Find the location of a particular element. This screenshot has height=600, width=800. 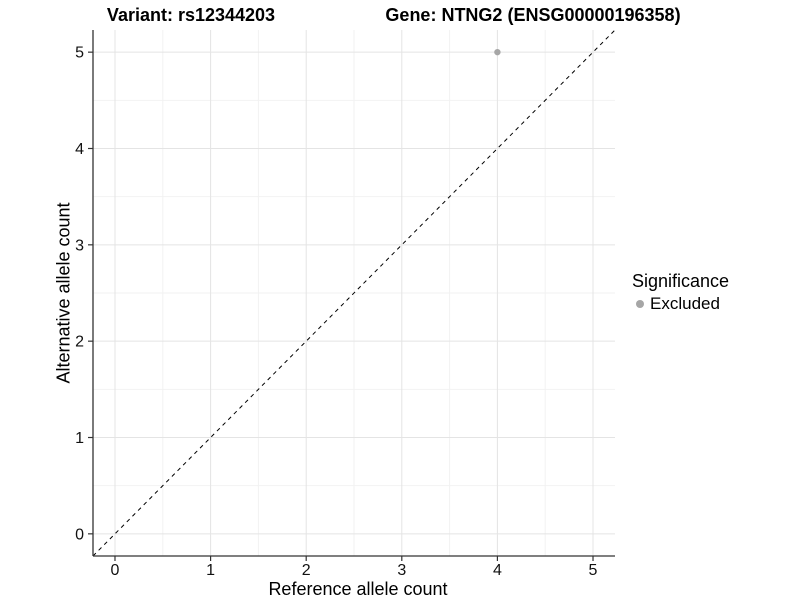

plot-title-gene: Gene: NTNG2 (ENSG00000196358) is located at coordinates (533, 15).